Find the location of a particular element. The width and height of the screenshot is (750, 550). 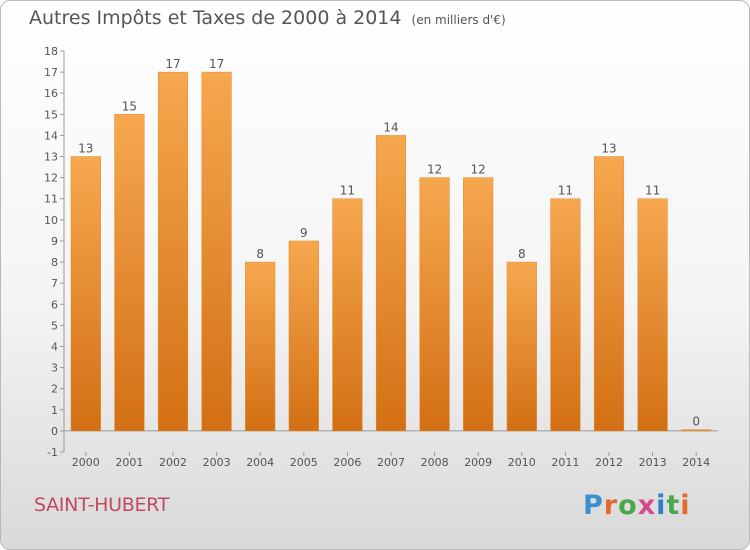

y-tick-label: 14 is located at coordinates (51, 135).